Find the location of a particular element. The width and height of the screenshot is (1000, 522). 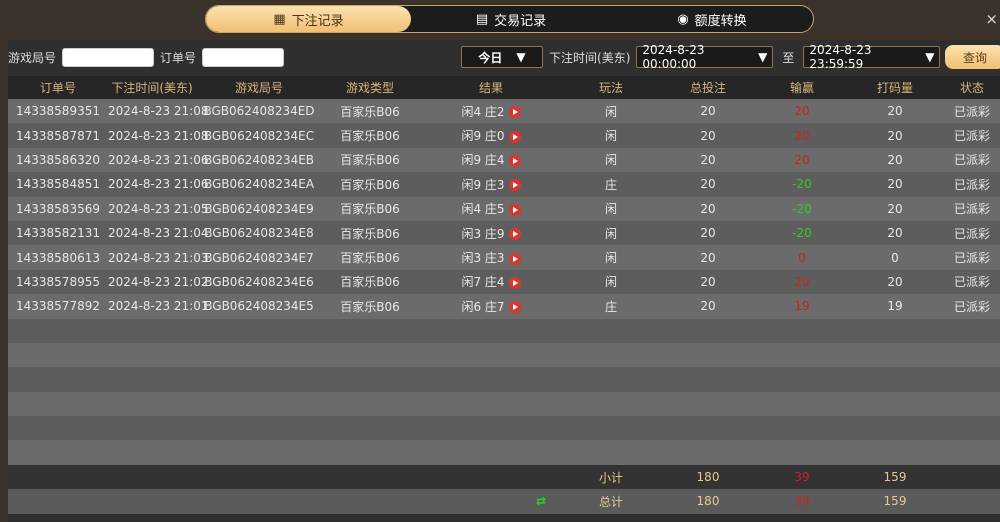

column-header: 结果 is located at coordinates (490, 88).